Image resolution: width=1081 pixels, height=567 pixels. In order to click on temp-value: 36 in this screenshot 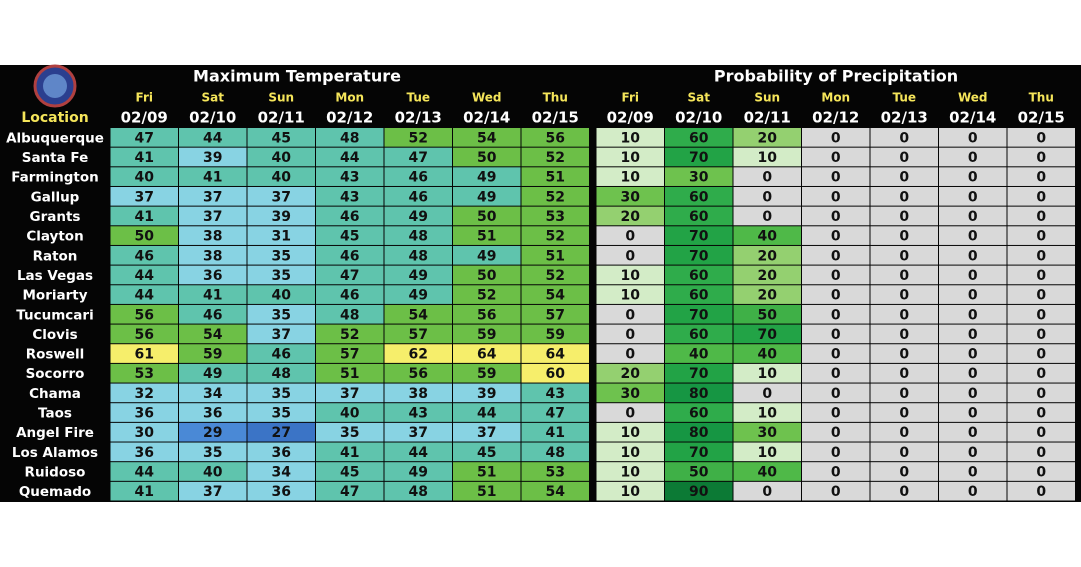, I will do `click(144, 453)`.